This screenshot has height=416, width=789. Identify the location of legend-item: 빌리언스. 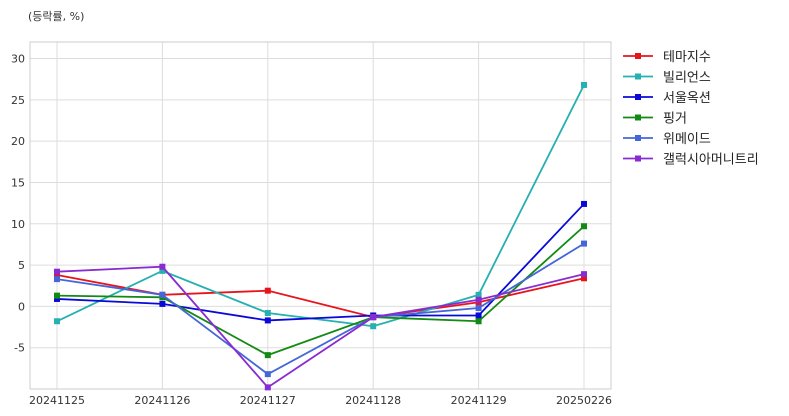
(667, 78).